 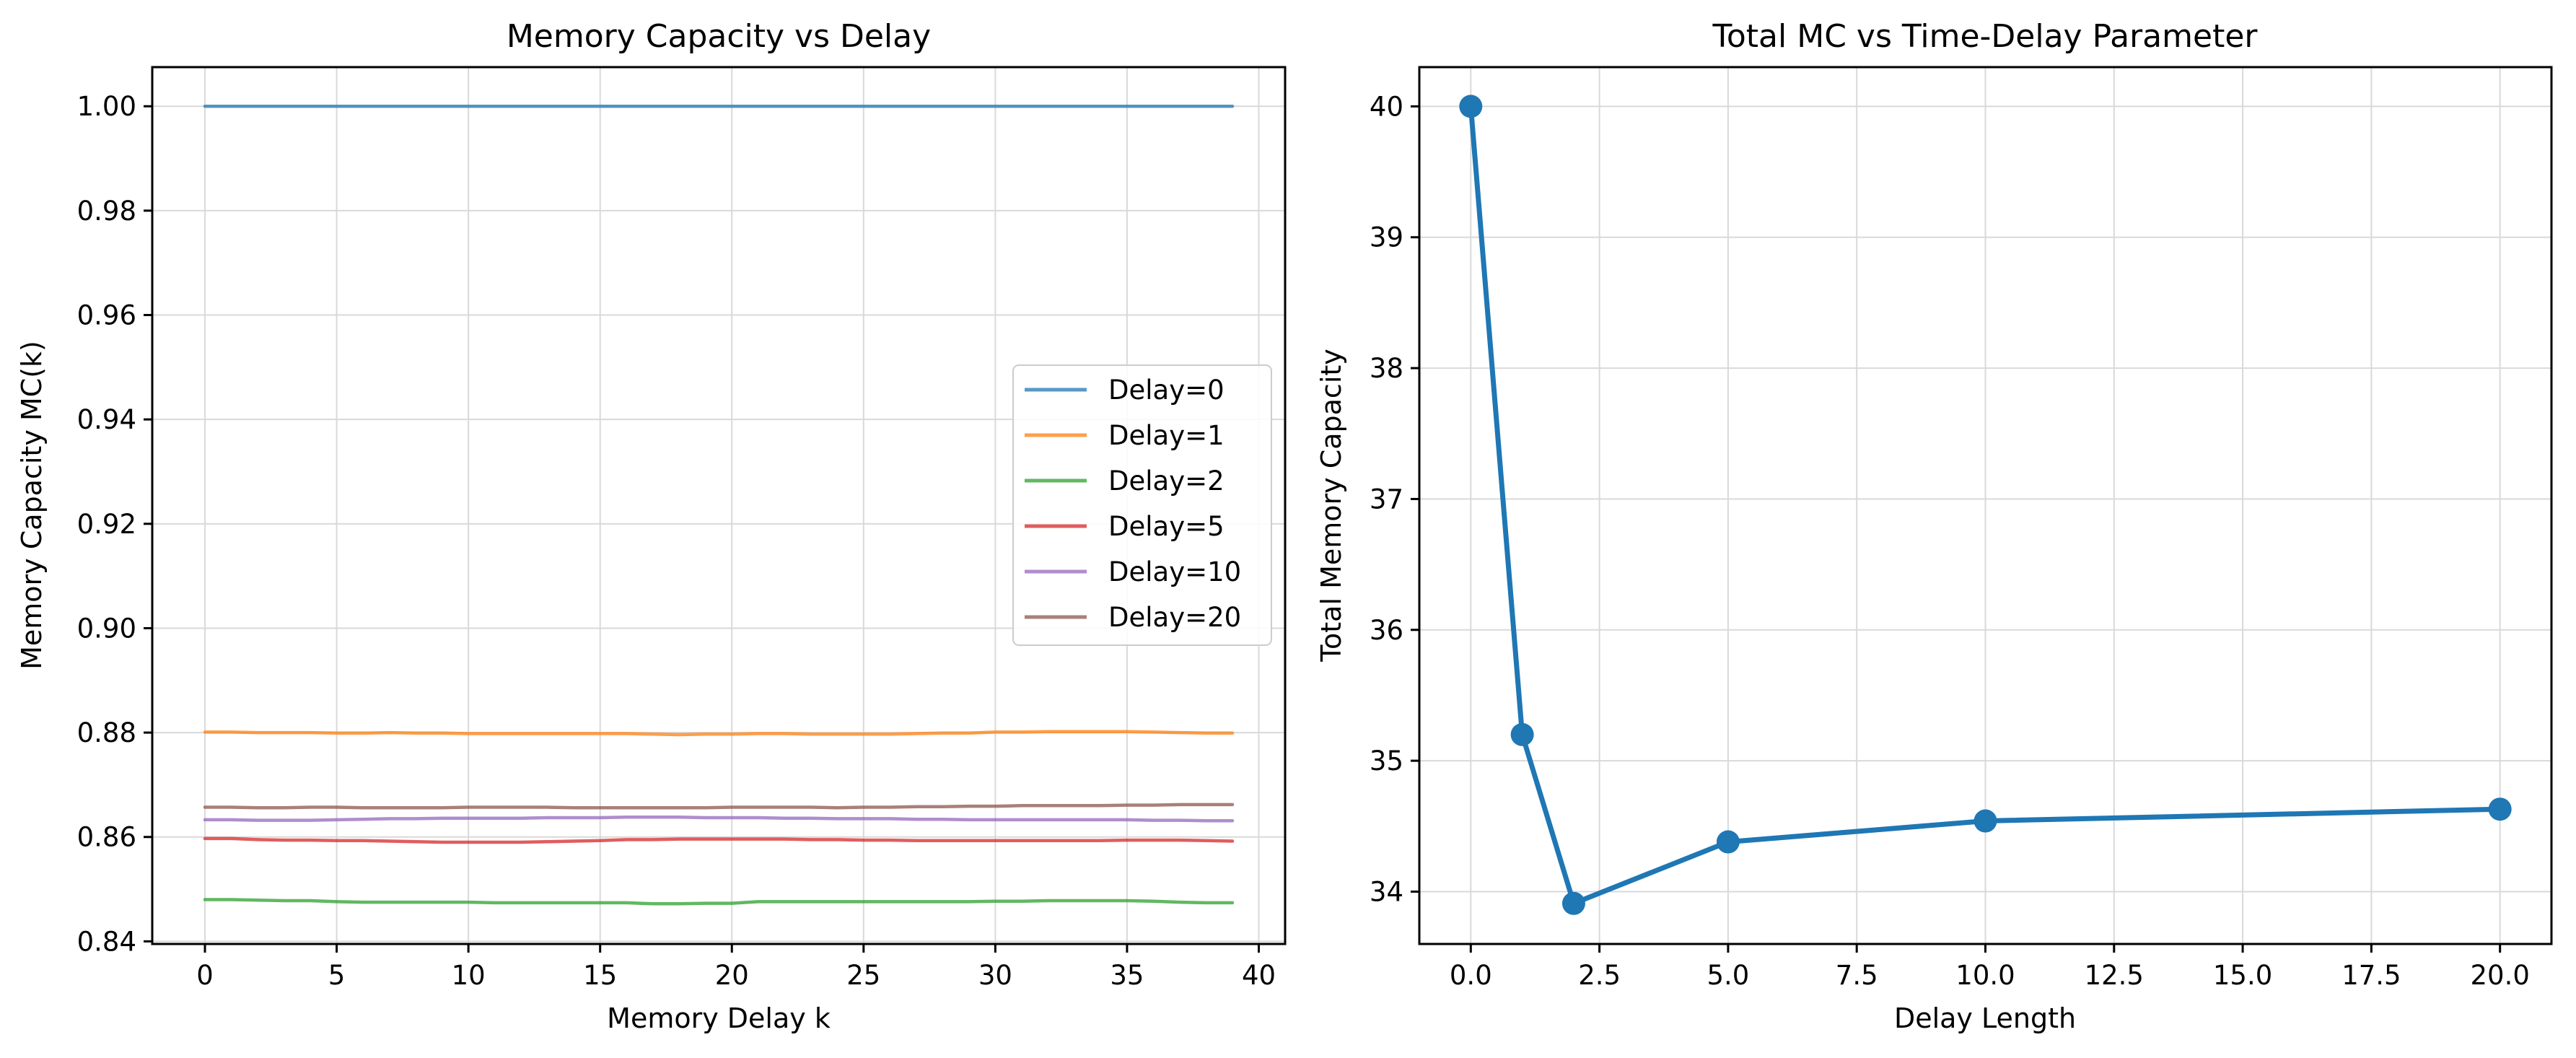 What do you see at coordinates (107, 837) in the screenshot?
I see `y-tick-label: 0.86` at bounding box center [107, 837].